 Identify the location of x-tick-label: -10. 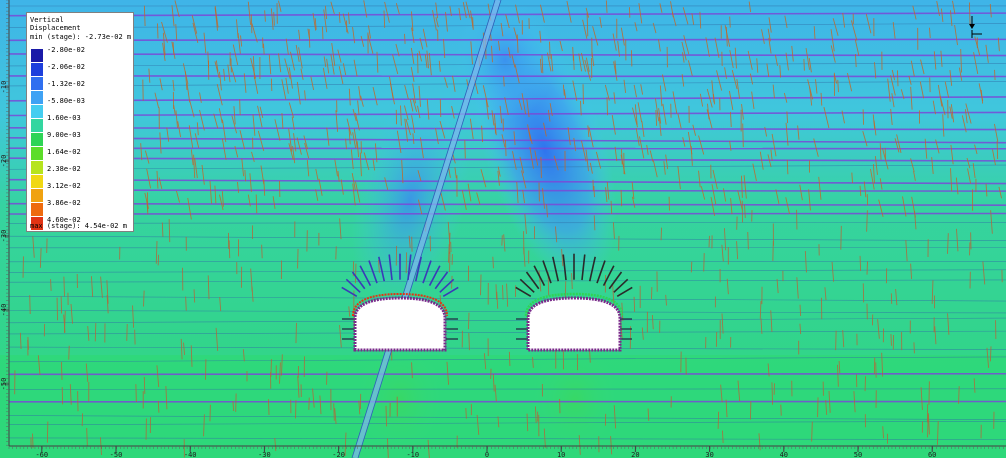
(412, 454).